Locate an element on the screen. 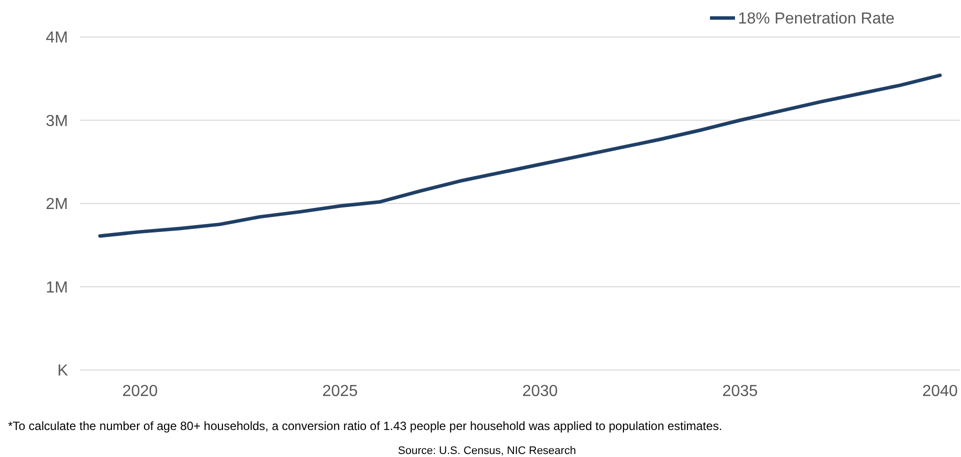  x-tick-label: 2020 is located at coordinates (140, 391).